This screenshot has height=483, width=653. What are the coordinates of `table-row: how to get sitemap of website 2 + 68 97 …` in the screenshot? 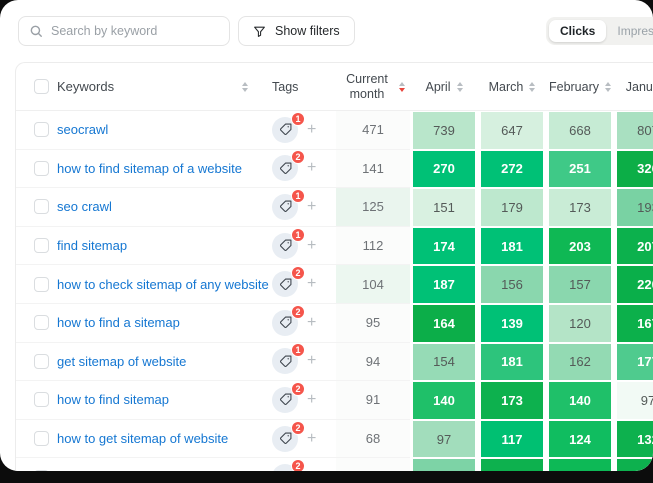 It's located at (334, 439).